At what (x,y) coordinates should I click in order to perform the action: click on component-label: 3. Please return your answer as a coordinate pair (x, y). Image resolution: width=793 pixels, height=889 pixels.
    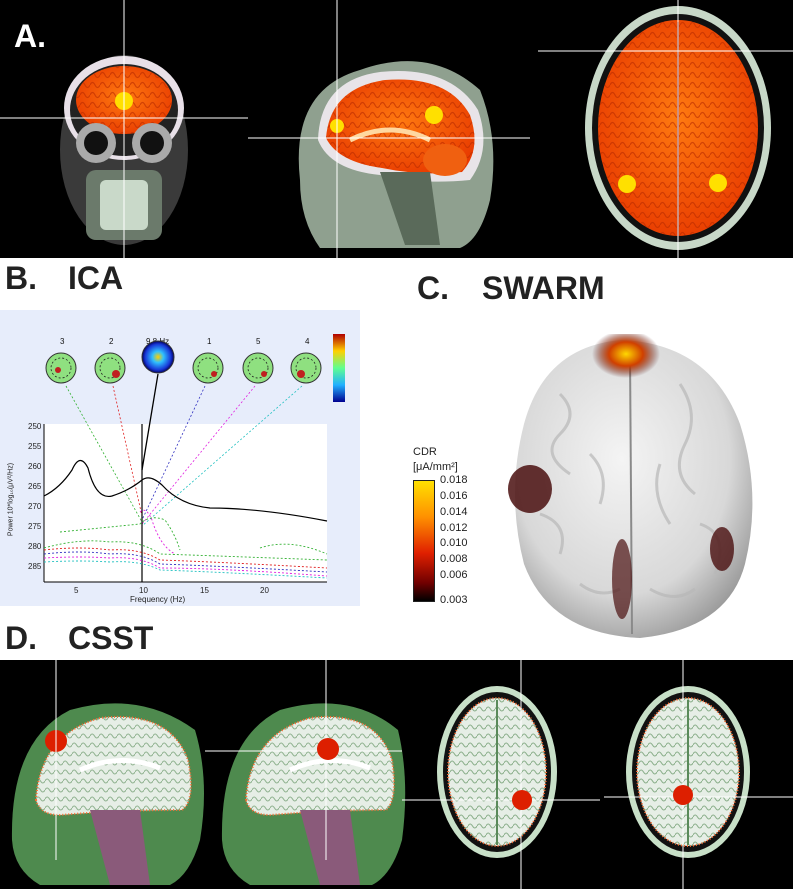
    Looking at the image, I should click on (62, 341).